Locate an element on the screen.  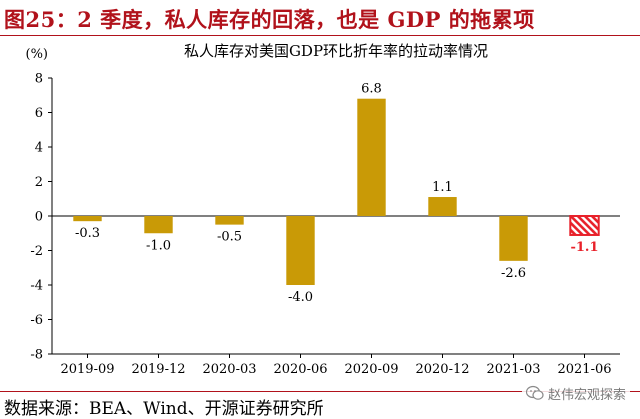
bar-highlighted is located at coordinates (584, 225).